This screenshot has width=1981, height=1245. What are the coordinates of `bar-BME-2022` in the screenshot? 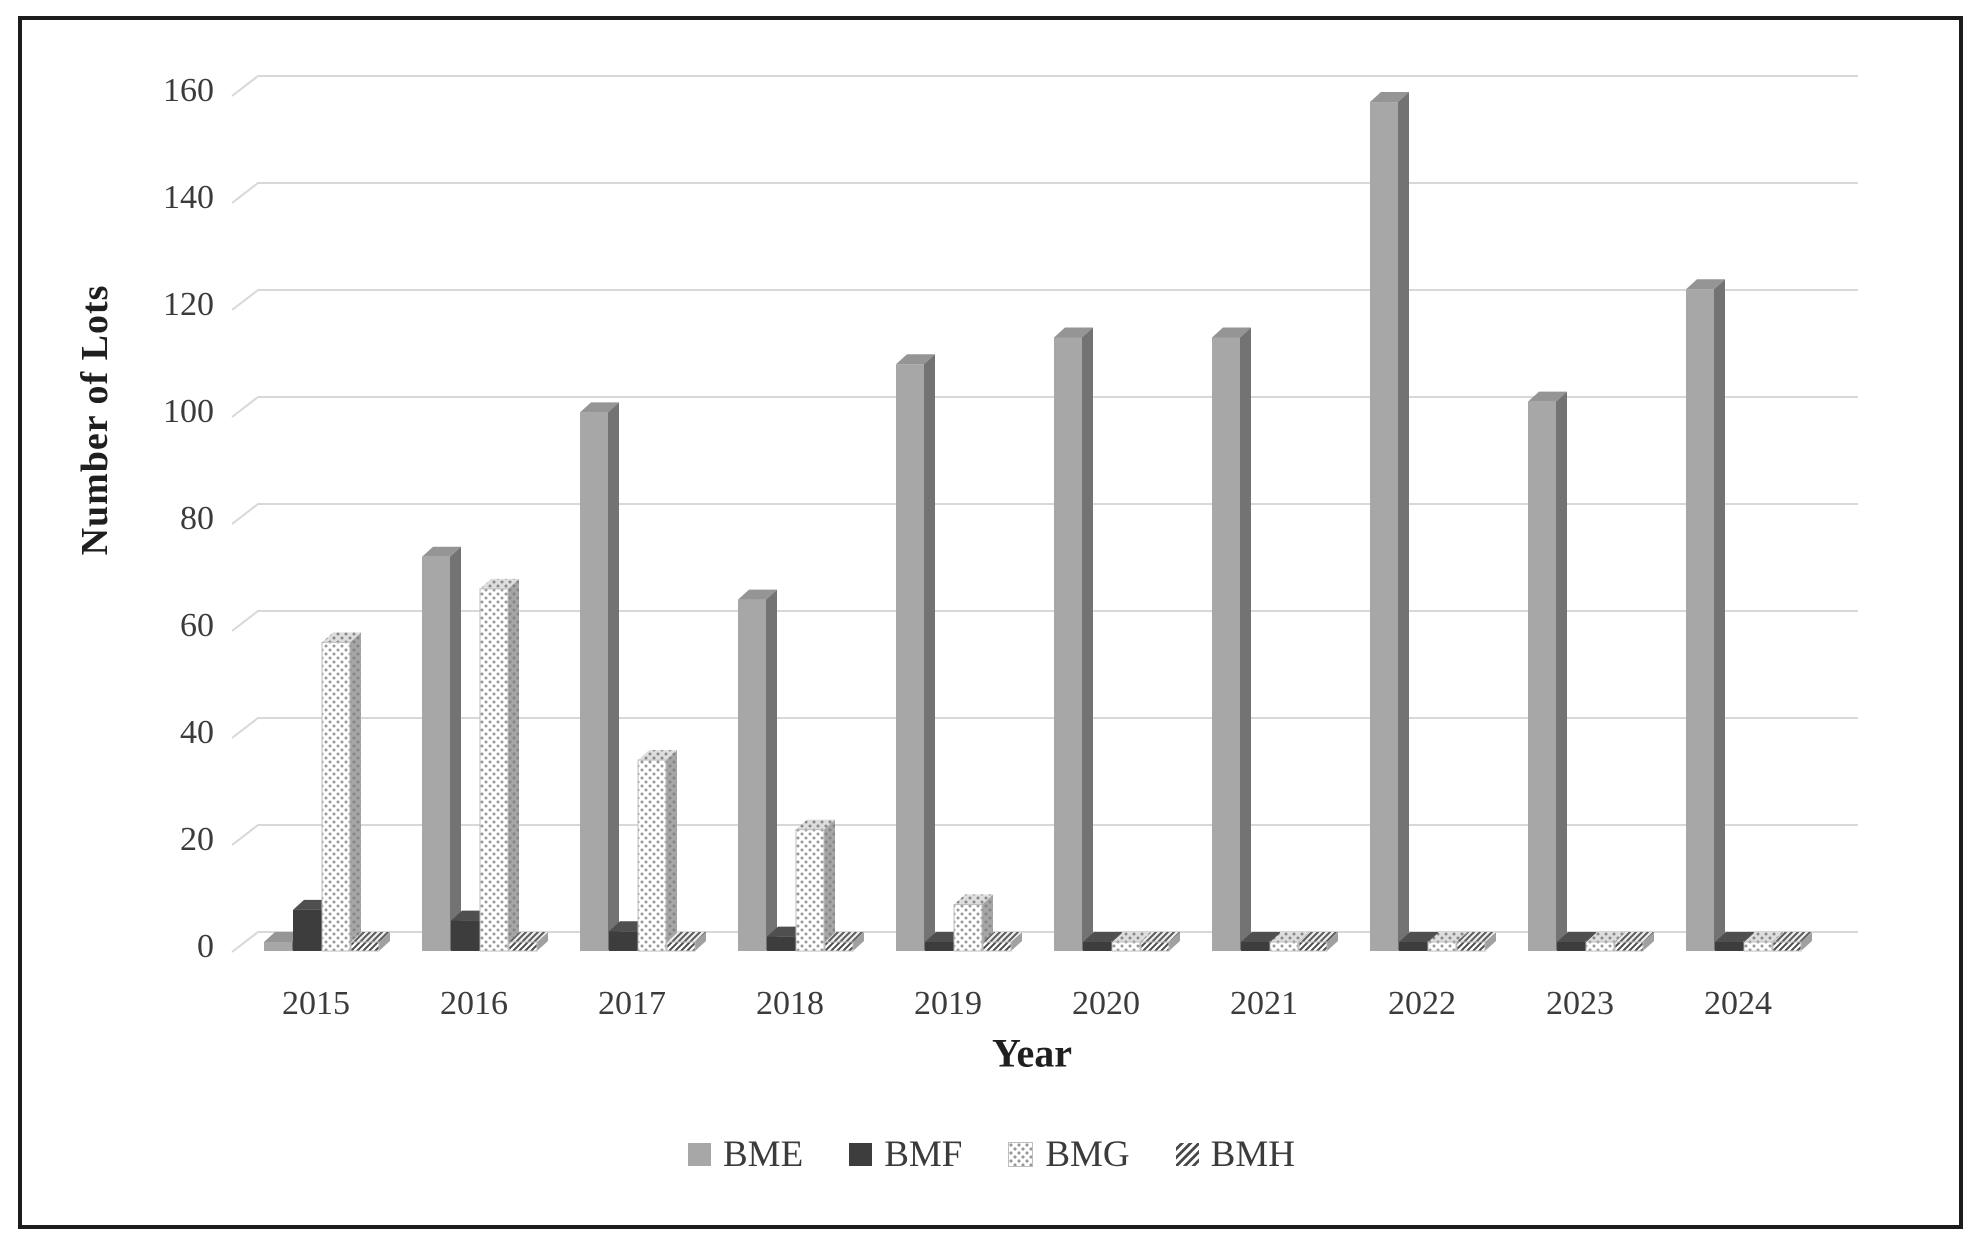 It's located at (1389, 522).